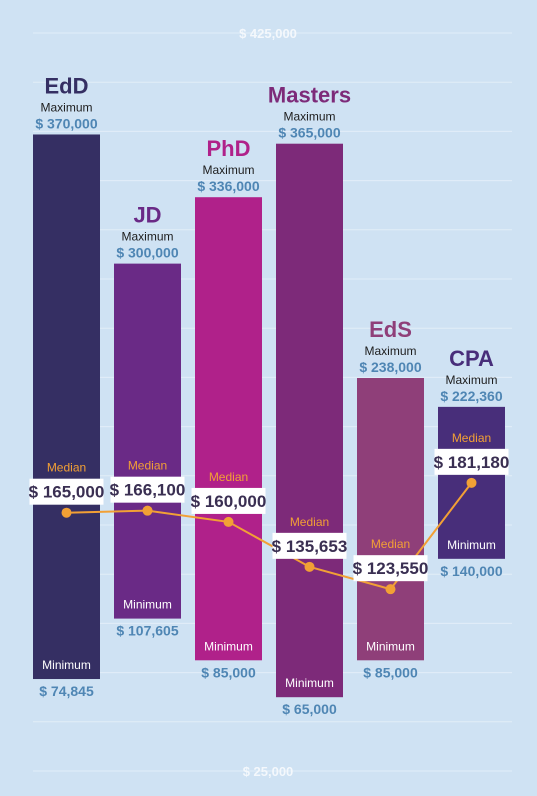  What do you see at coordinates (471, 396) in the screenshot?
I see `maximum-value-cpa: $ 222,360` at bounding box center [471, 396].